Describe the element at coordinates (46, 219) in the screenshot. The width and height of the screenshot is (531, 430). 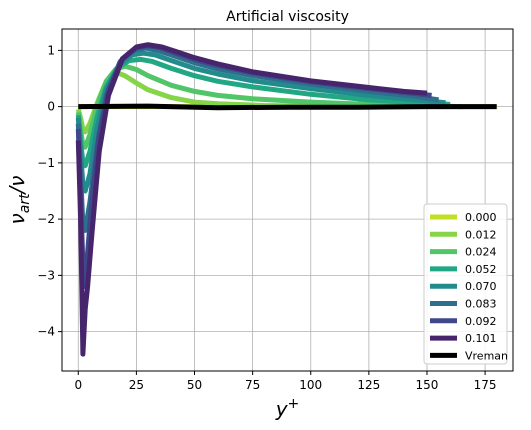
I see `y-tick-label: −2` at that location.